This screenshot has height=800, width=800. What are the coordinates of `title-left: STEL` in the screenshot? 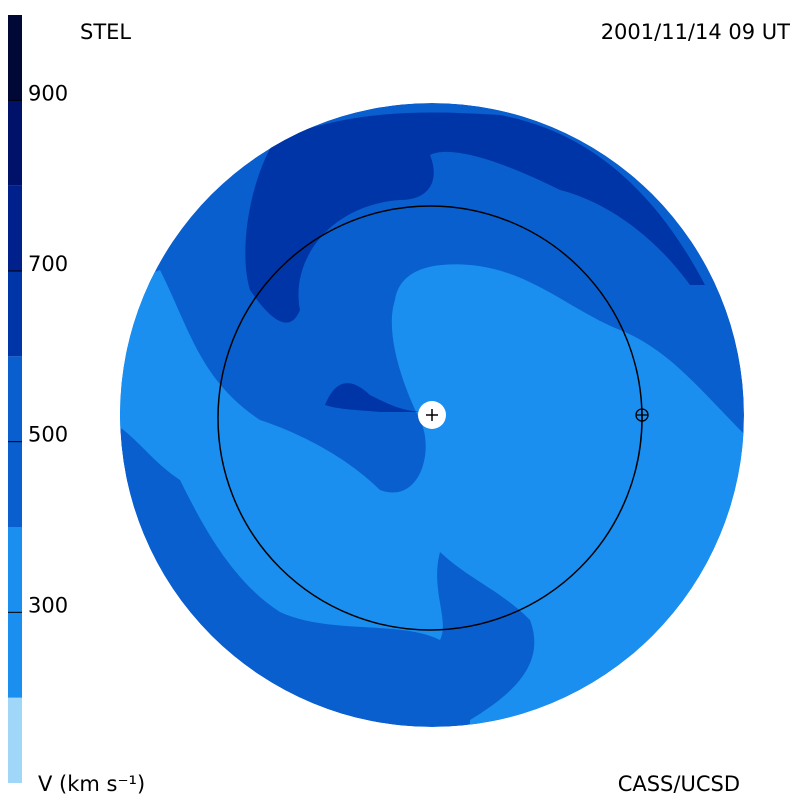 It's located at (105, 32).